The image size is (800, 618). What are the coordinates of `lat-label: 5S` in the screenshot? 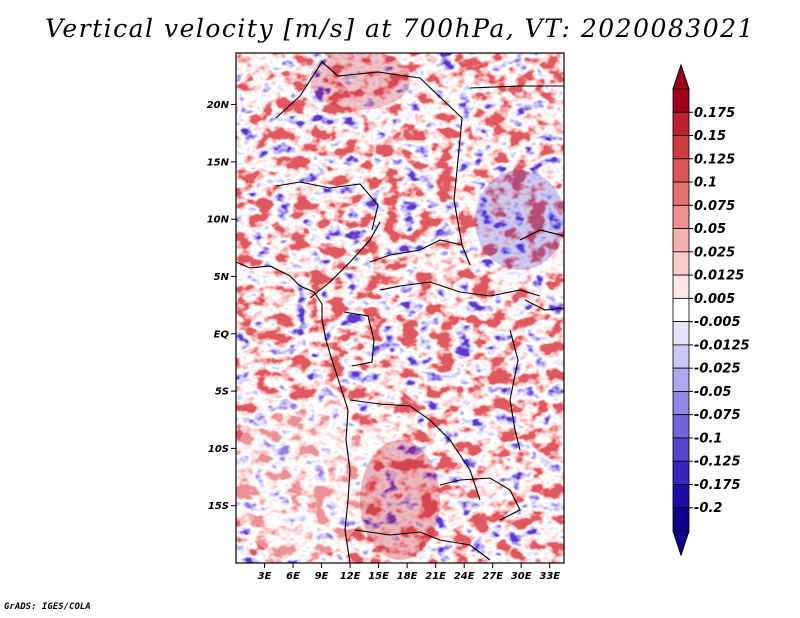 It's located at (222, 392).